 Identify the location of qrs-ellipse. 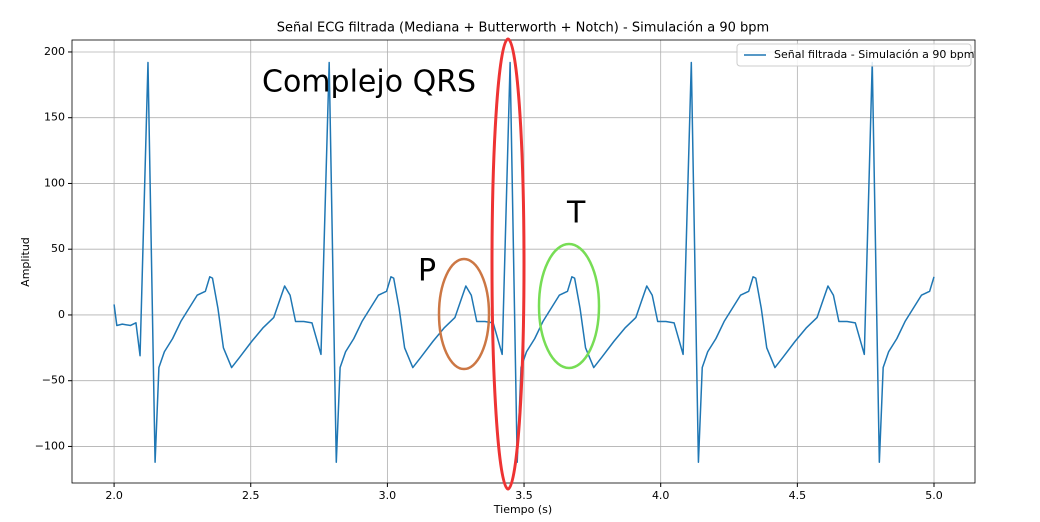
(508, 264).